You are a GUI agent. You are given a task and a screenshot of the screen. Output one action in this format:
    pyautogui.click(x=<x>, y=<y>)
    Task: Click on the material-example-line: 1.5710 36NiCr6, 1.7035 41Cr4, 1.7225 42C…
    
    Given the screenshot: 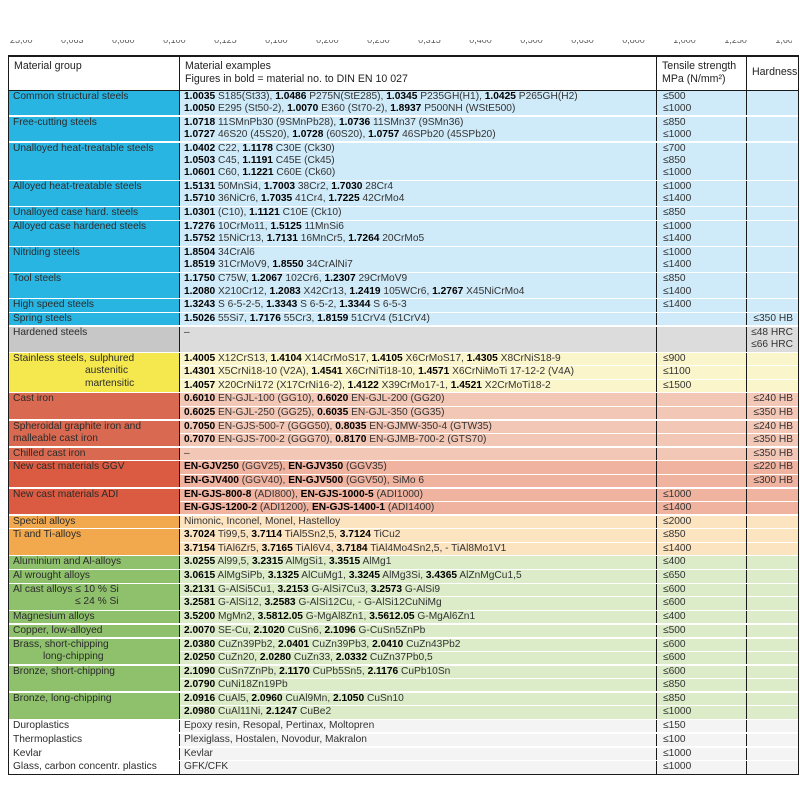 What is the action you would take?
    pyautogui.click(x=294, y=199)
    